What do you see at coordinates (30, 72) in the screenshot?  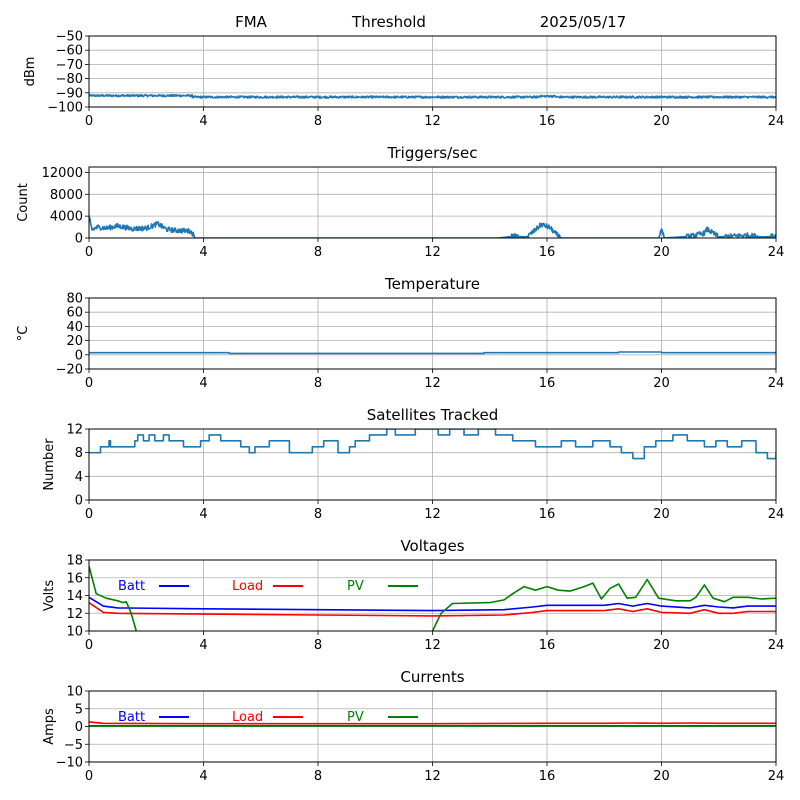 I see `y-axis-label: dBm` at bounding box center [30, 72].